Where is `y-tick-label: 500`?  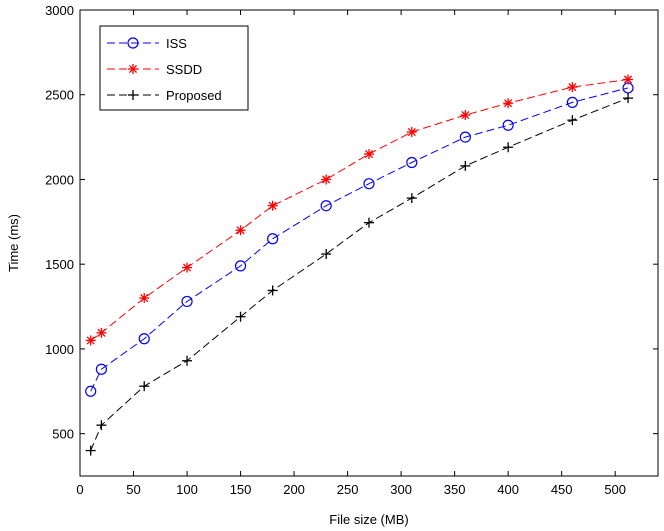
y-tick-label: 500 is located at coordinates (63, 434).